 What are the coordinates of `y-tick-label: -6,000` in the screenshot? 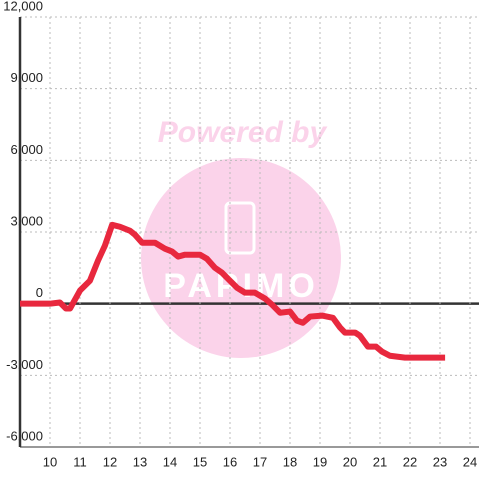 It's located at (24, 435).